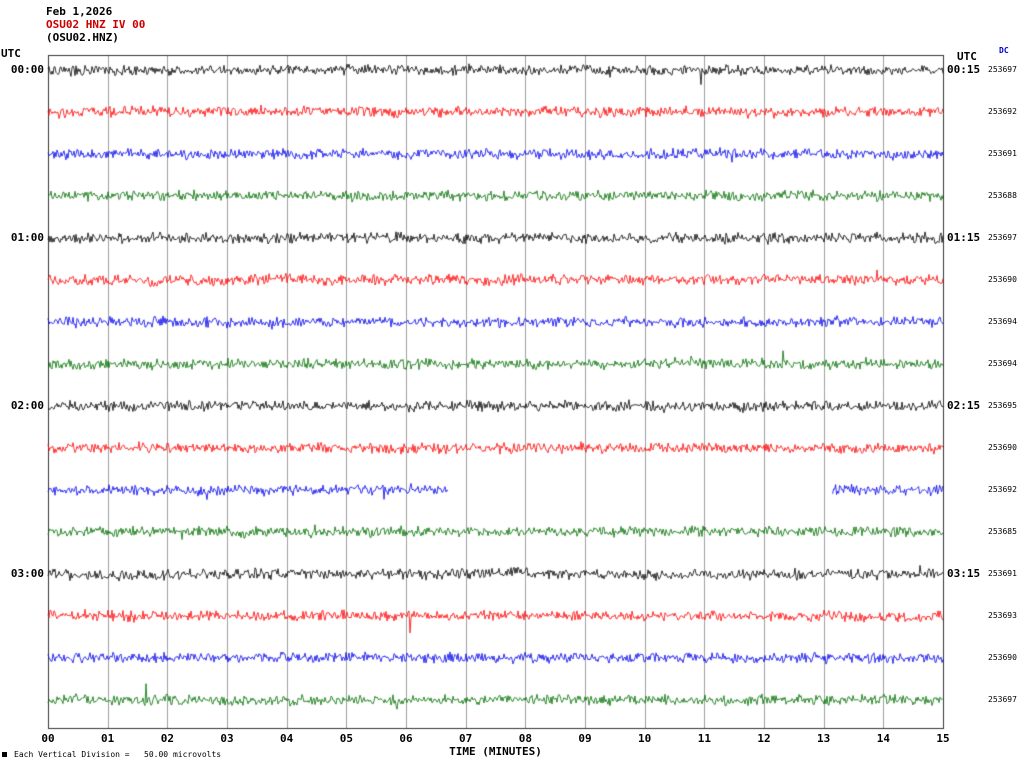 The image size is (1024, 768). Describe the element at coordinates (27, 237) in the screenshot. I see `trace-utc-left-label: 01:00` at that location.